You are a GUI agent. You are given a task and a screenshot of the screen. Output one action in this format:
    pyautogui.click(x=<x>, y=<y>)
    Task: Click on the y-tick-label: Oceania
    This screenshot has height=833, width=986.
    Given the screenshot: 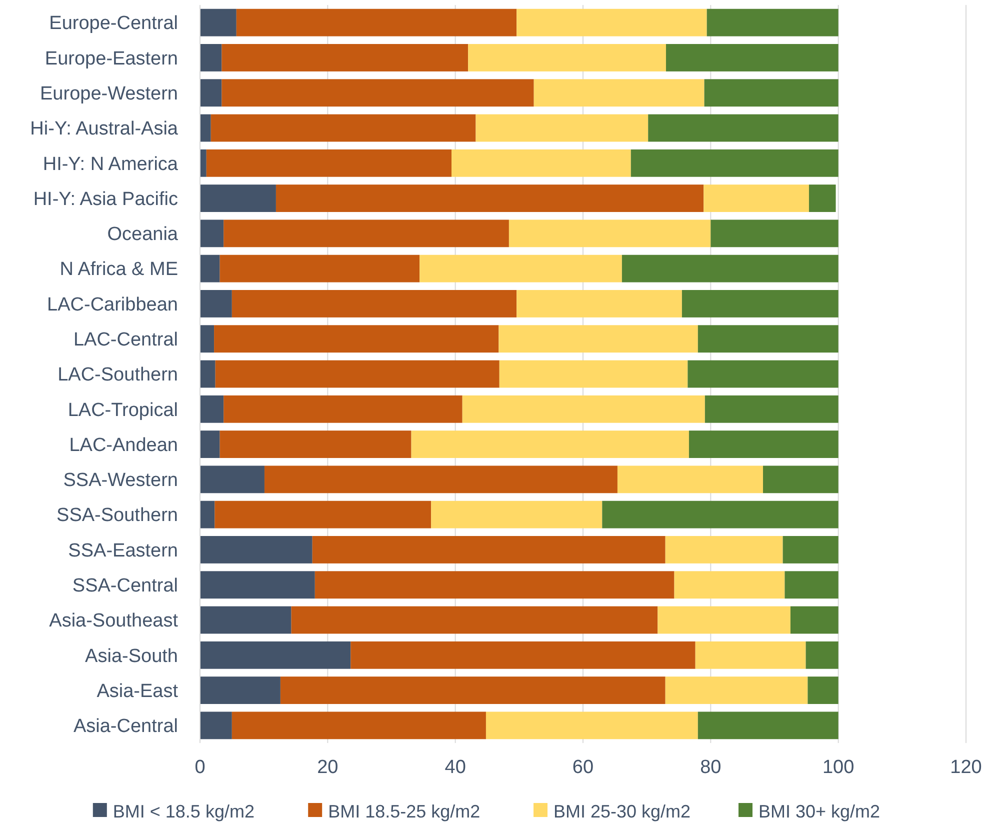 What is the action you would take?
    pyautogui.click(x=142, y=235)
    